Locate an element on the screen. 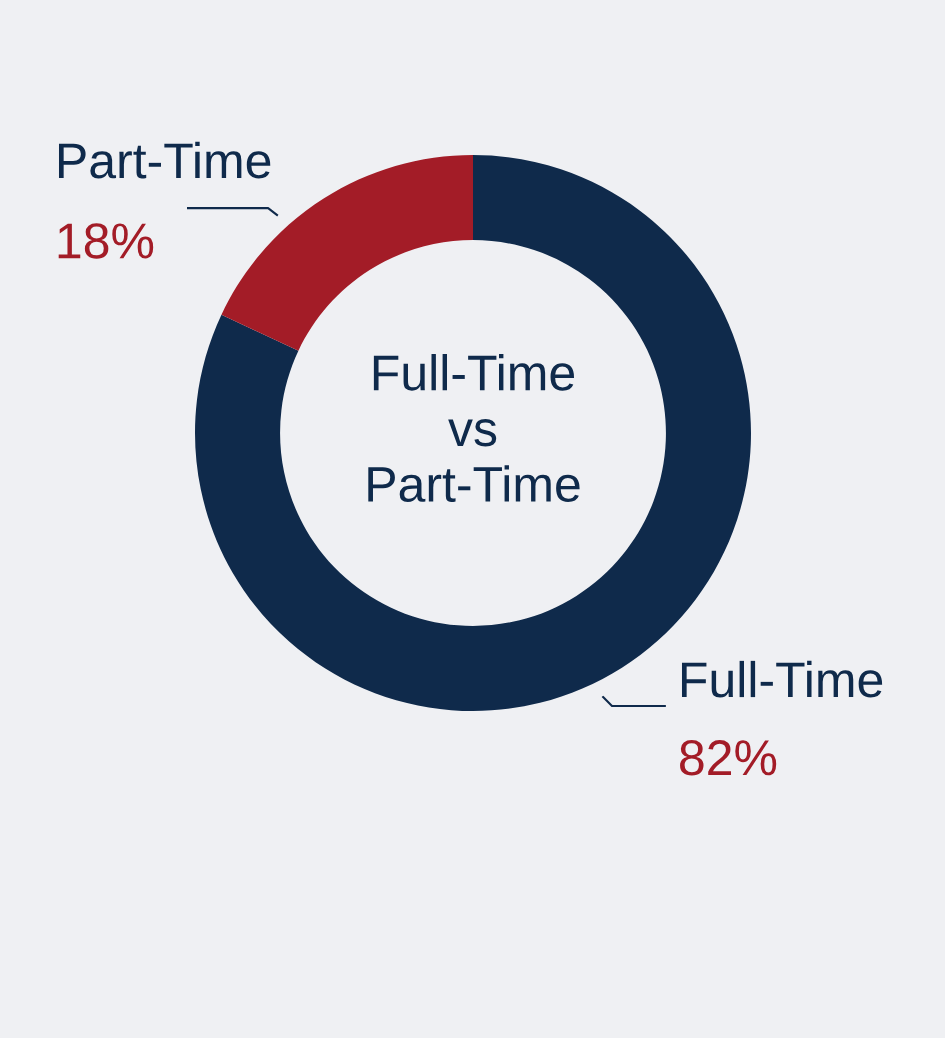 This screenshot has height=1038, width=945. text: Full-Time vs Part-Time is located at coordinates (474, 428).